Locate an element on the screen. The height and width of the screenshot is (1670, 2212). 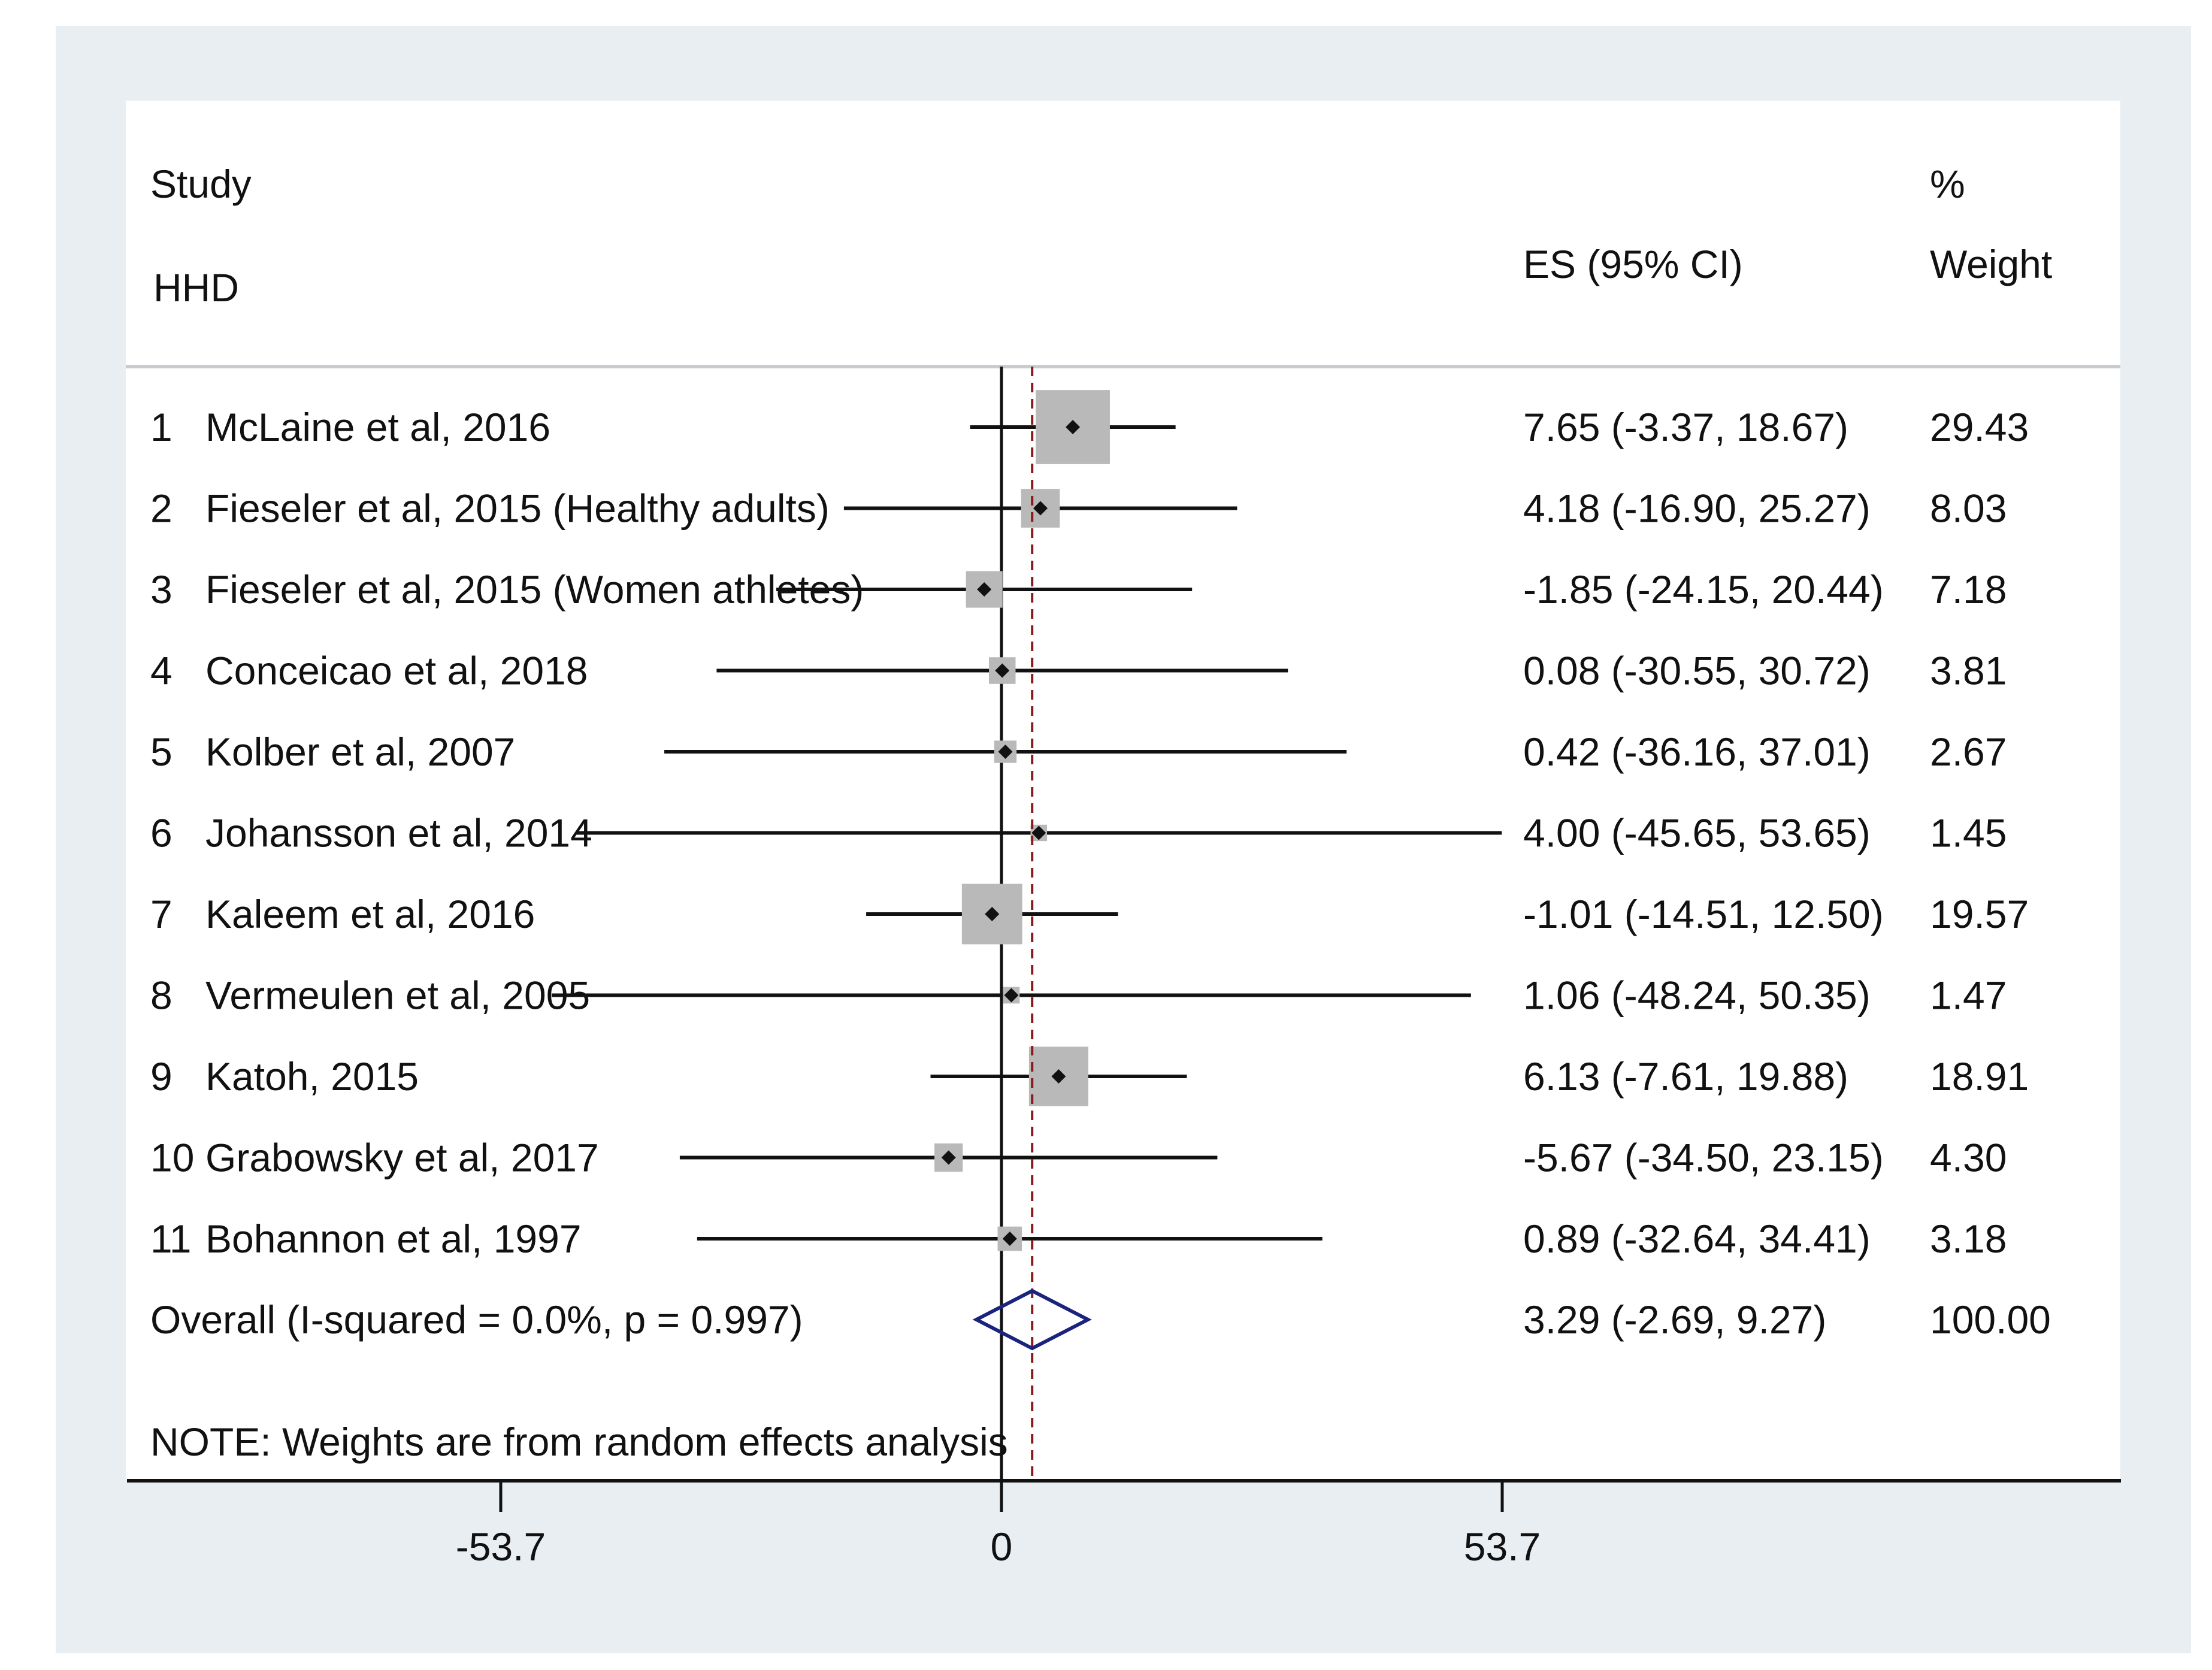
study-weight: 18.91 is located at coordinates (1979, 1076).